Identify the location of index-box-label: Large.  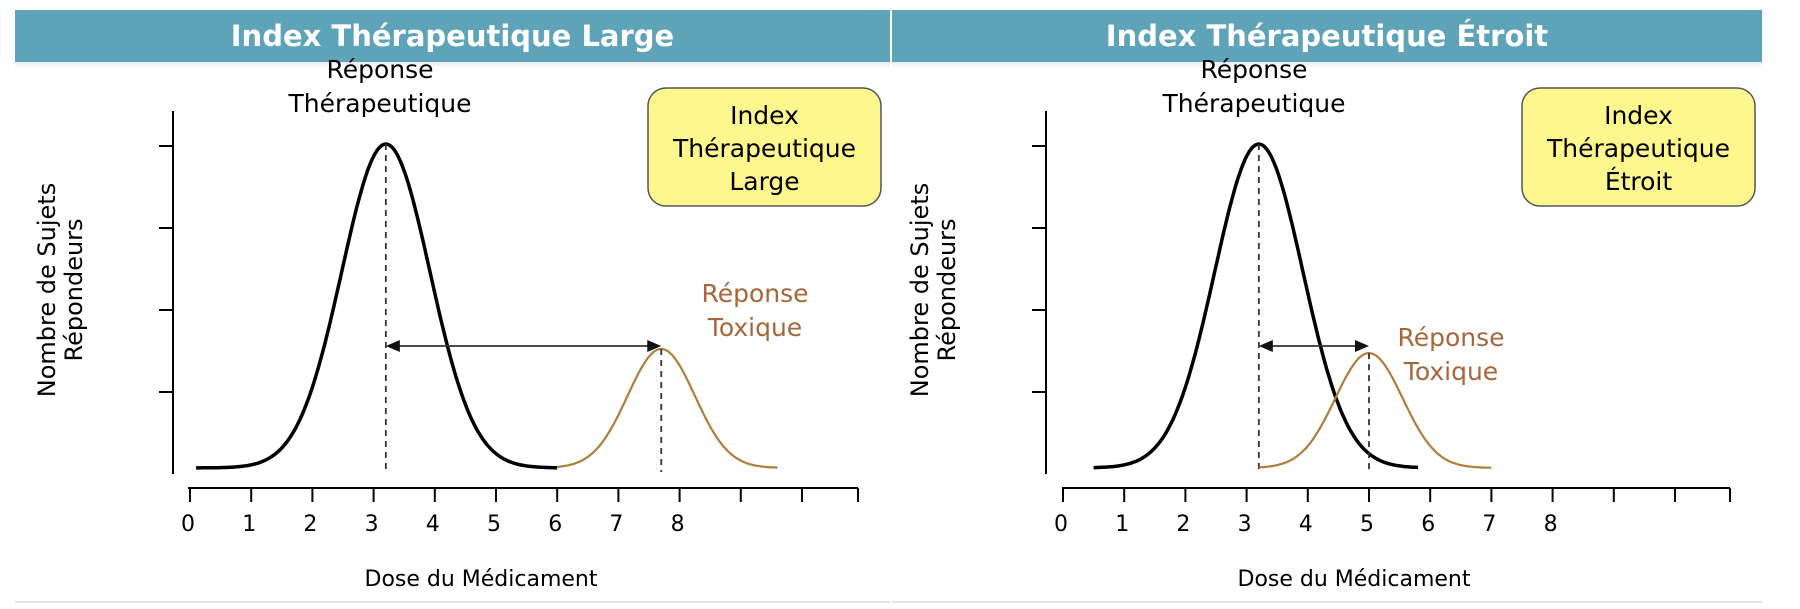
(764, 181).